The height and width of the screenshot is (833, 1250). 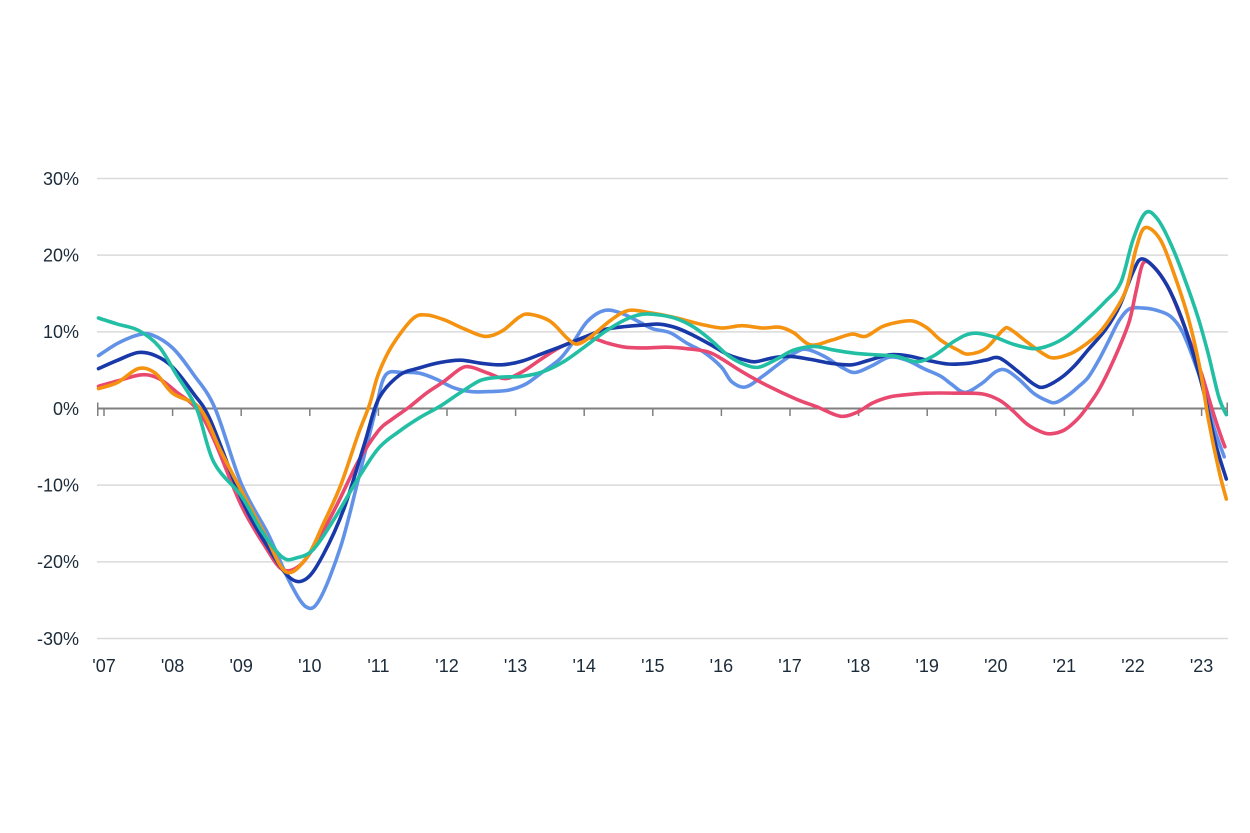 What do you see at coordinates (61, 255) in the screenshot?
I see `y-axis-label-20: 20%` at bounding box center [61, 255].